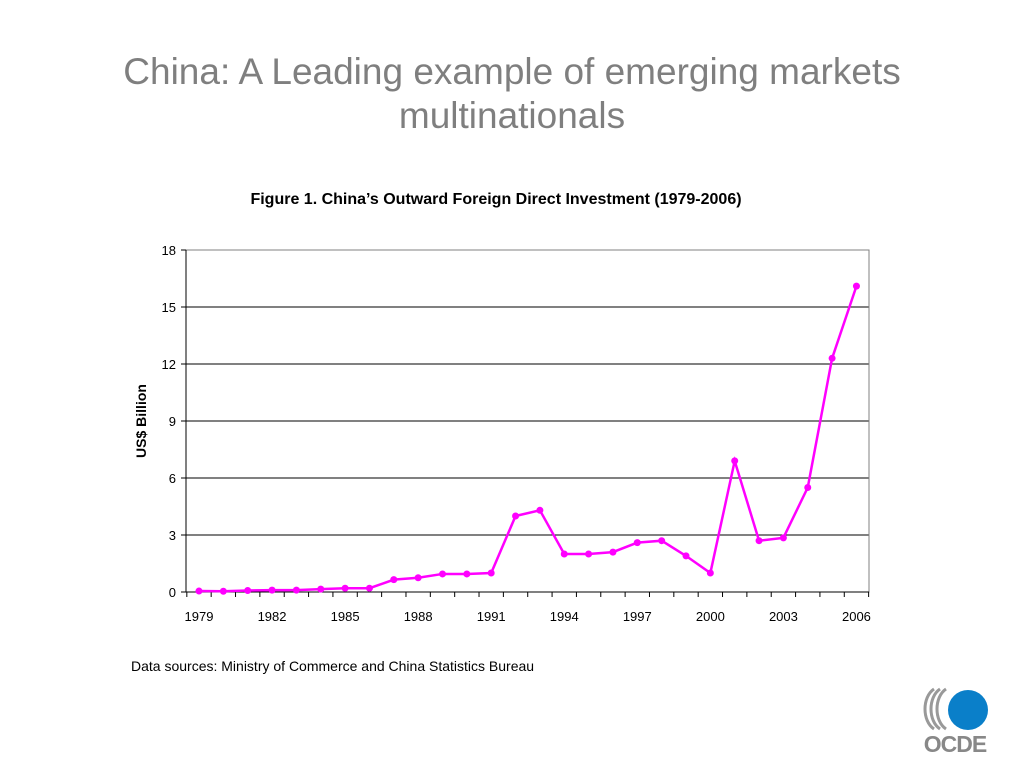 This screenshot has width=1024, height=768. Describe the element at coordinates (955, 709) in the screenshot. I see `oecd-logo` at that location.